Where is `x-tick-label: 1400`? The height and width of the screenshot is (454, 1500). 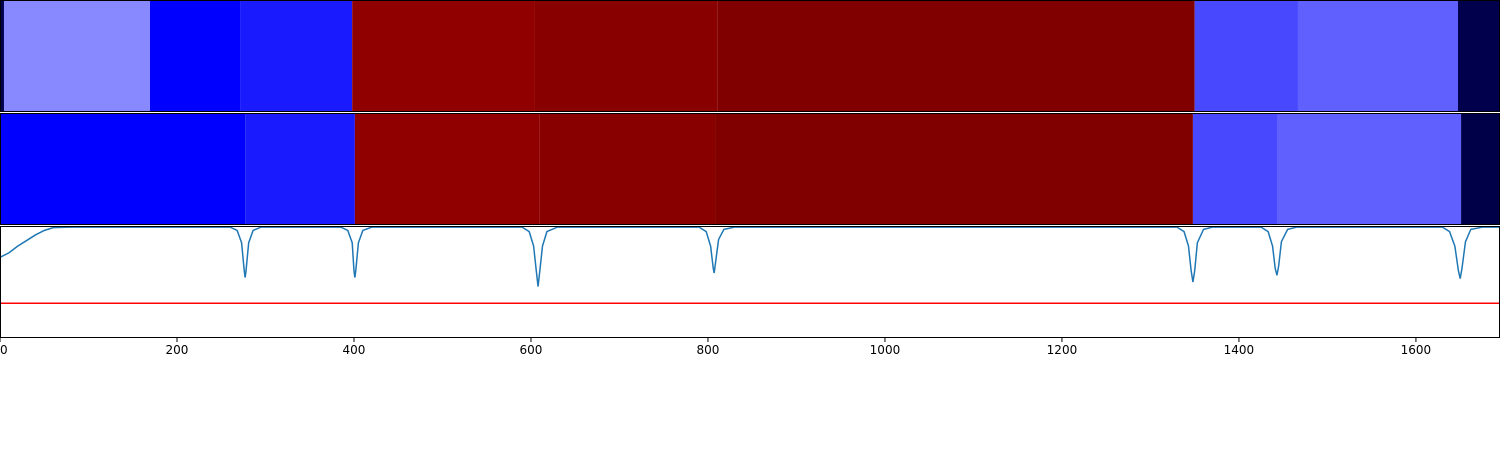 x-tick-label: 1400 is located at coordinates (1239, 350).